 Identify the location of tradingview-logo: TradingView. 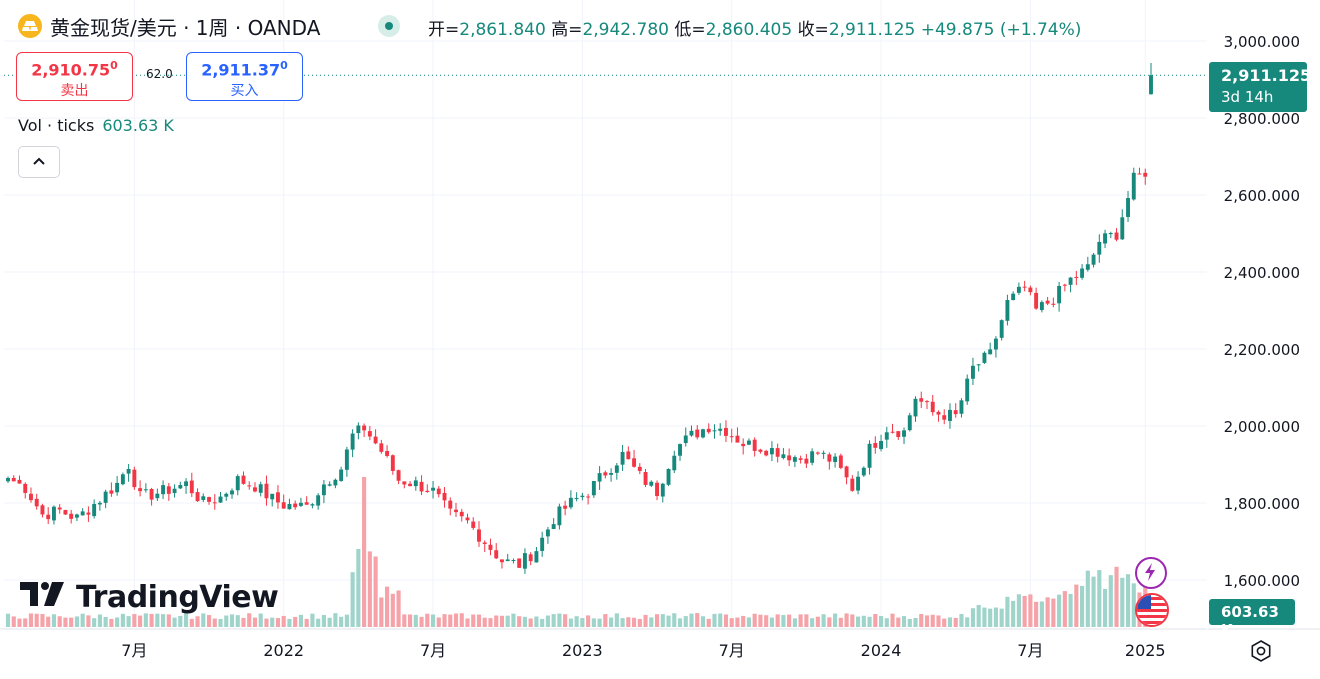
(150, 596).